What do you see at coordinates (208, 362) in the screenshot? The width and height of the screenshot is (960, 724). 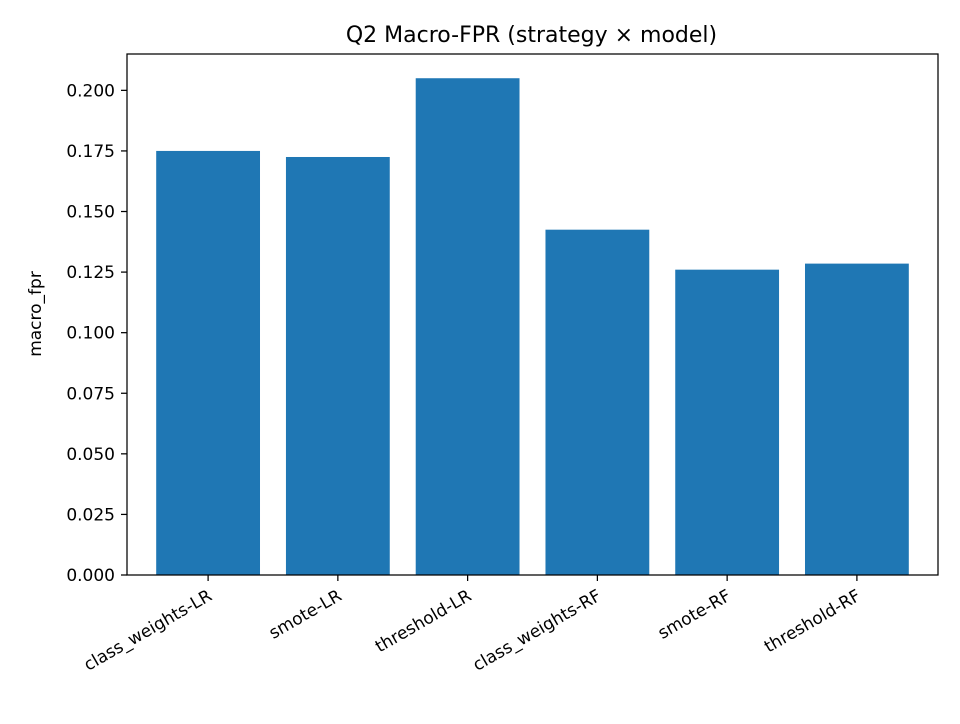 I see `bar-class_weights-LR` at bounding box center [208, 362].